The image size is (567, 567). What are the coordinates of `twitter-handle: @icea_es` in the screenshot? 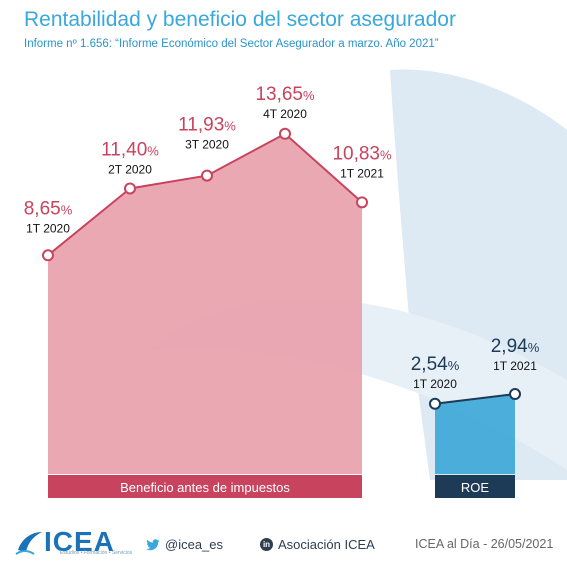 It's located at (184, 544).